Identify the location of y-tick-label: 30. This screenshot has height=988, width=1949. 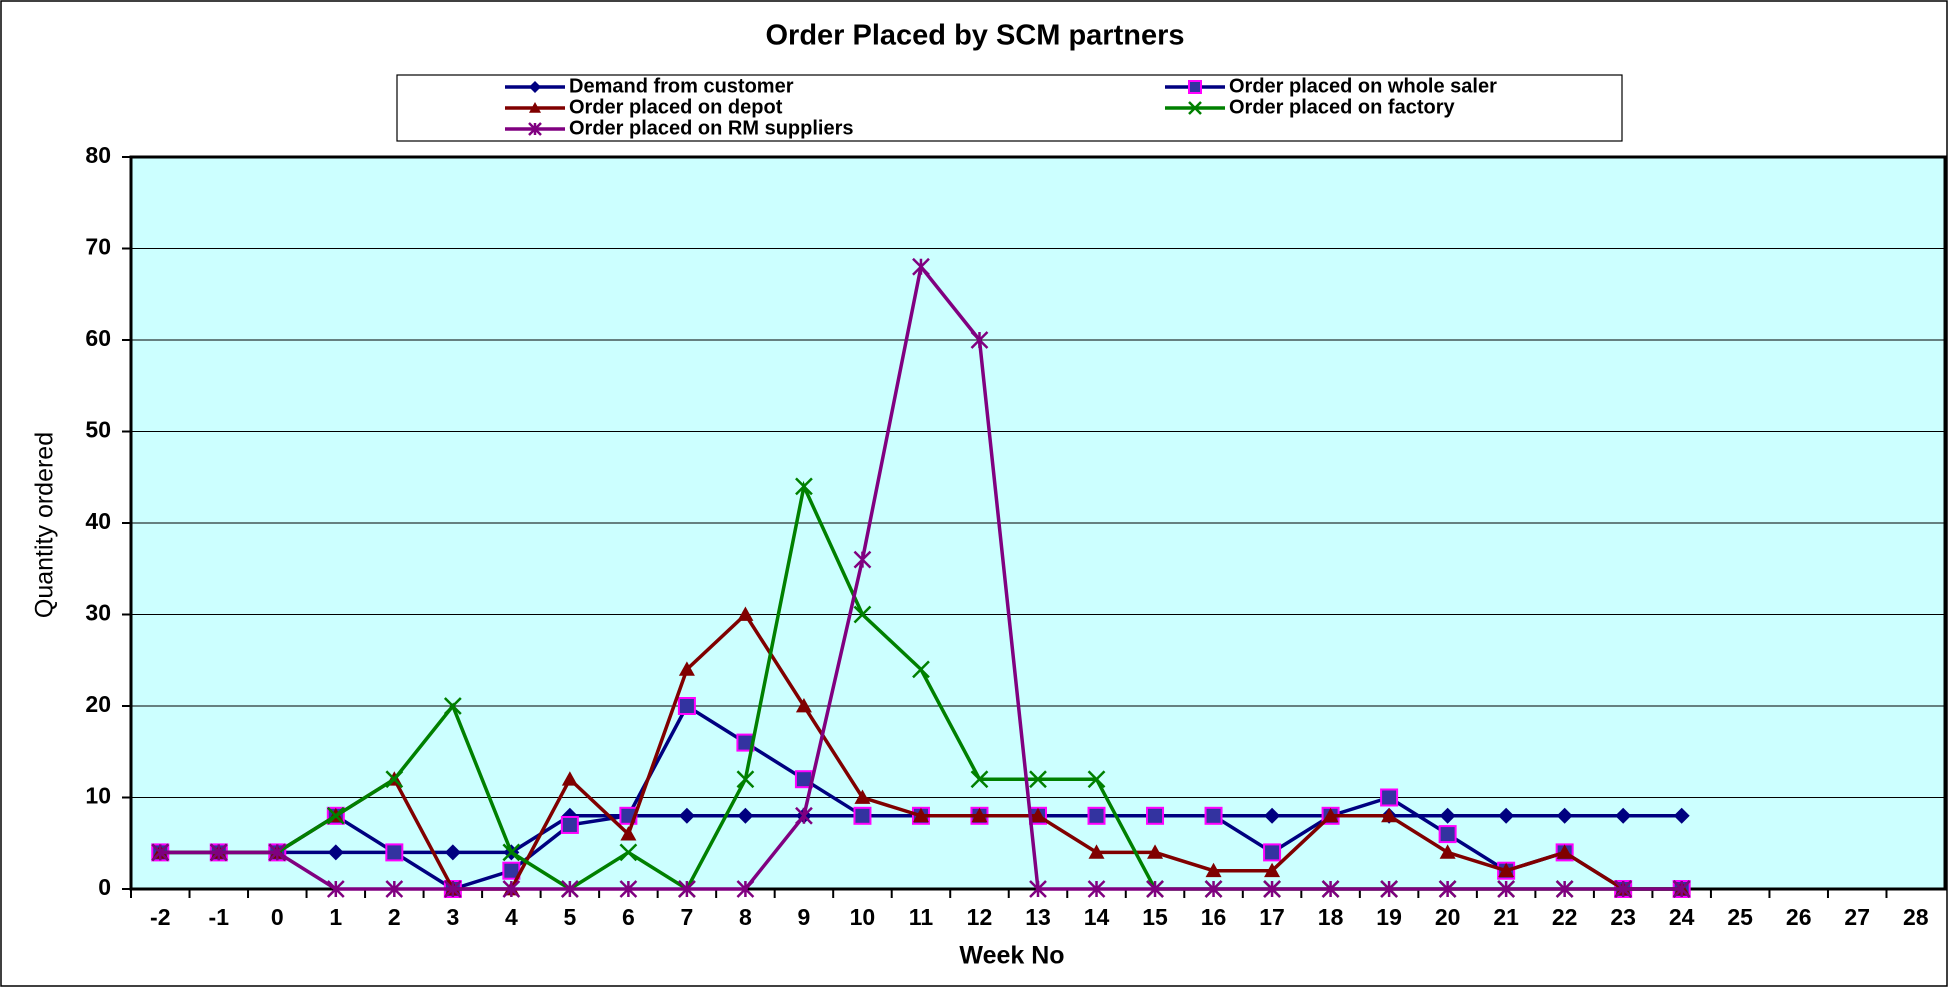
(98, 613).